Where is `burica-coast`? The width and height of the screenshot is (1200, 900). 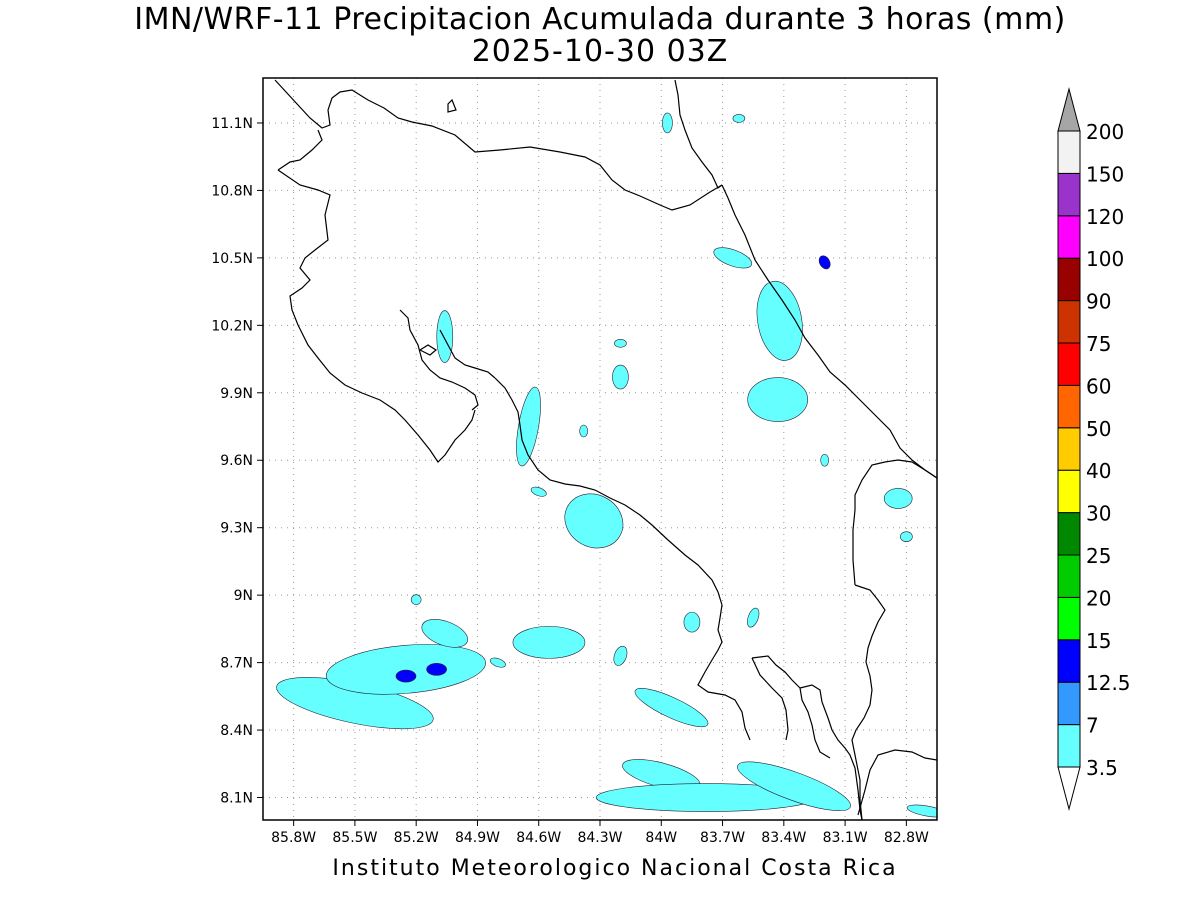 burica-coast is located at coordinates (831, 752).